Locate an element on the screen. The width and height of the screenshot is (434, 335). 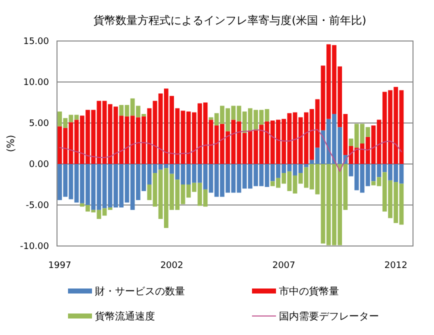
y-tick-label: 15.00 is located at coordinates (36, 42).